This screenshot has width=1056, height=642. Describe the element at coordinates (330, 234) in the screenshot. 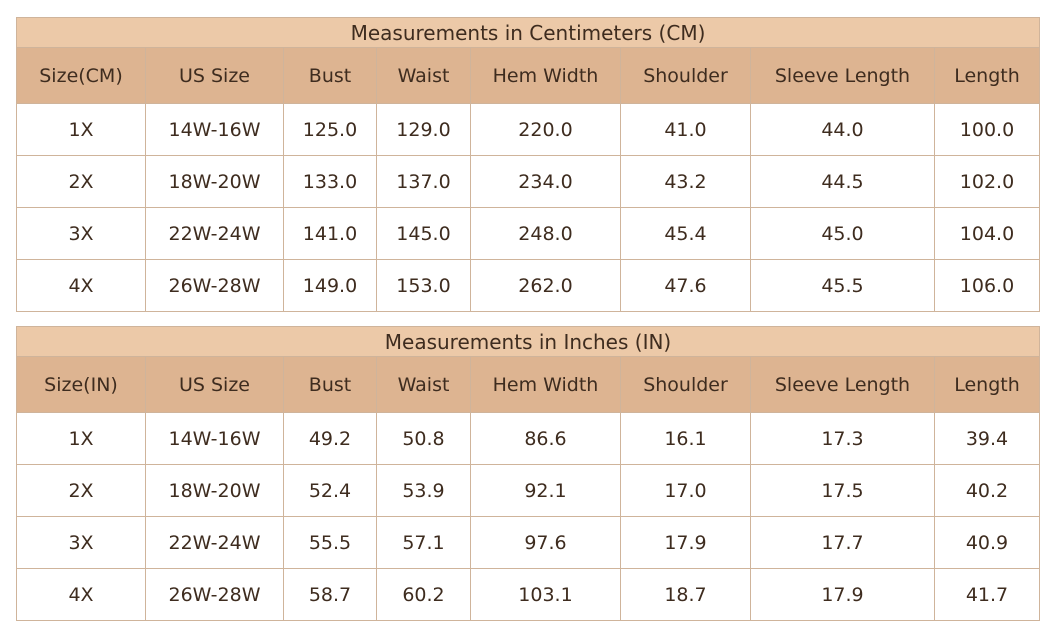

I see `table-cell: 141.0` at that location.